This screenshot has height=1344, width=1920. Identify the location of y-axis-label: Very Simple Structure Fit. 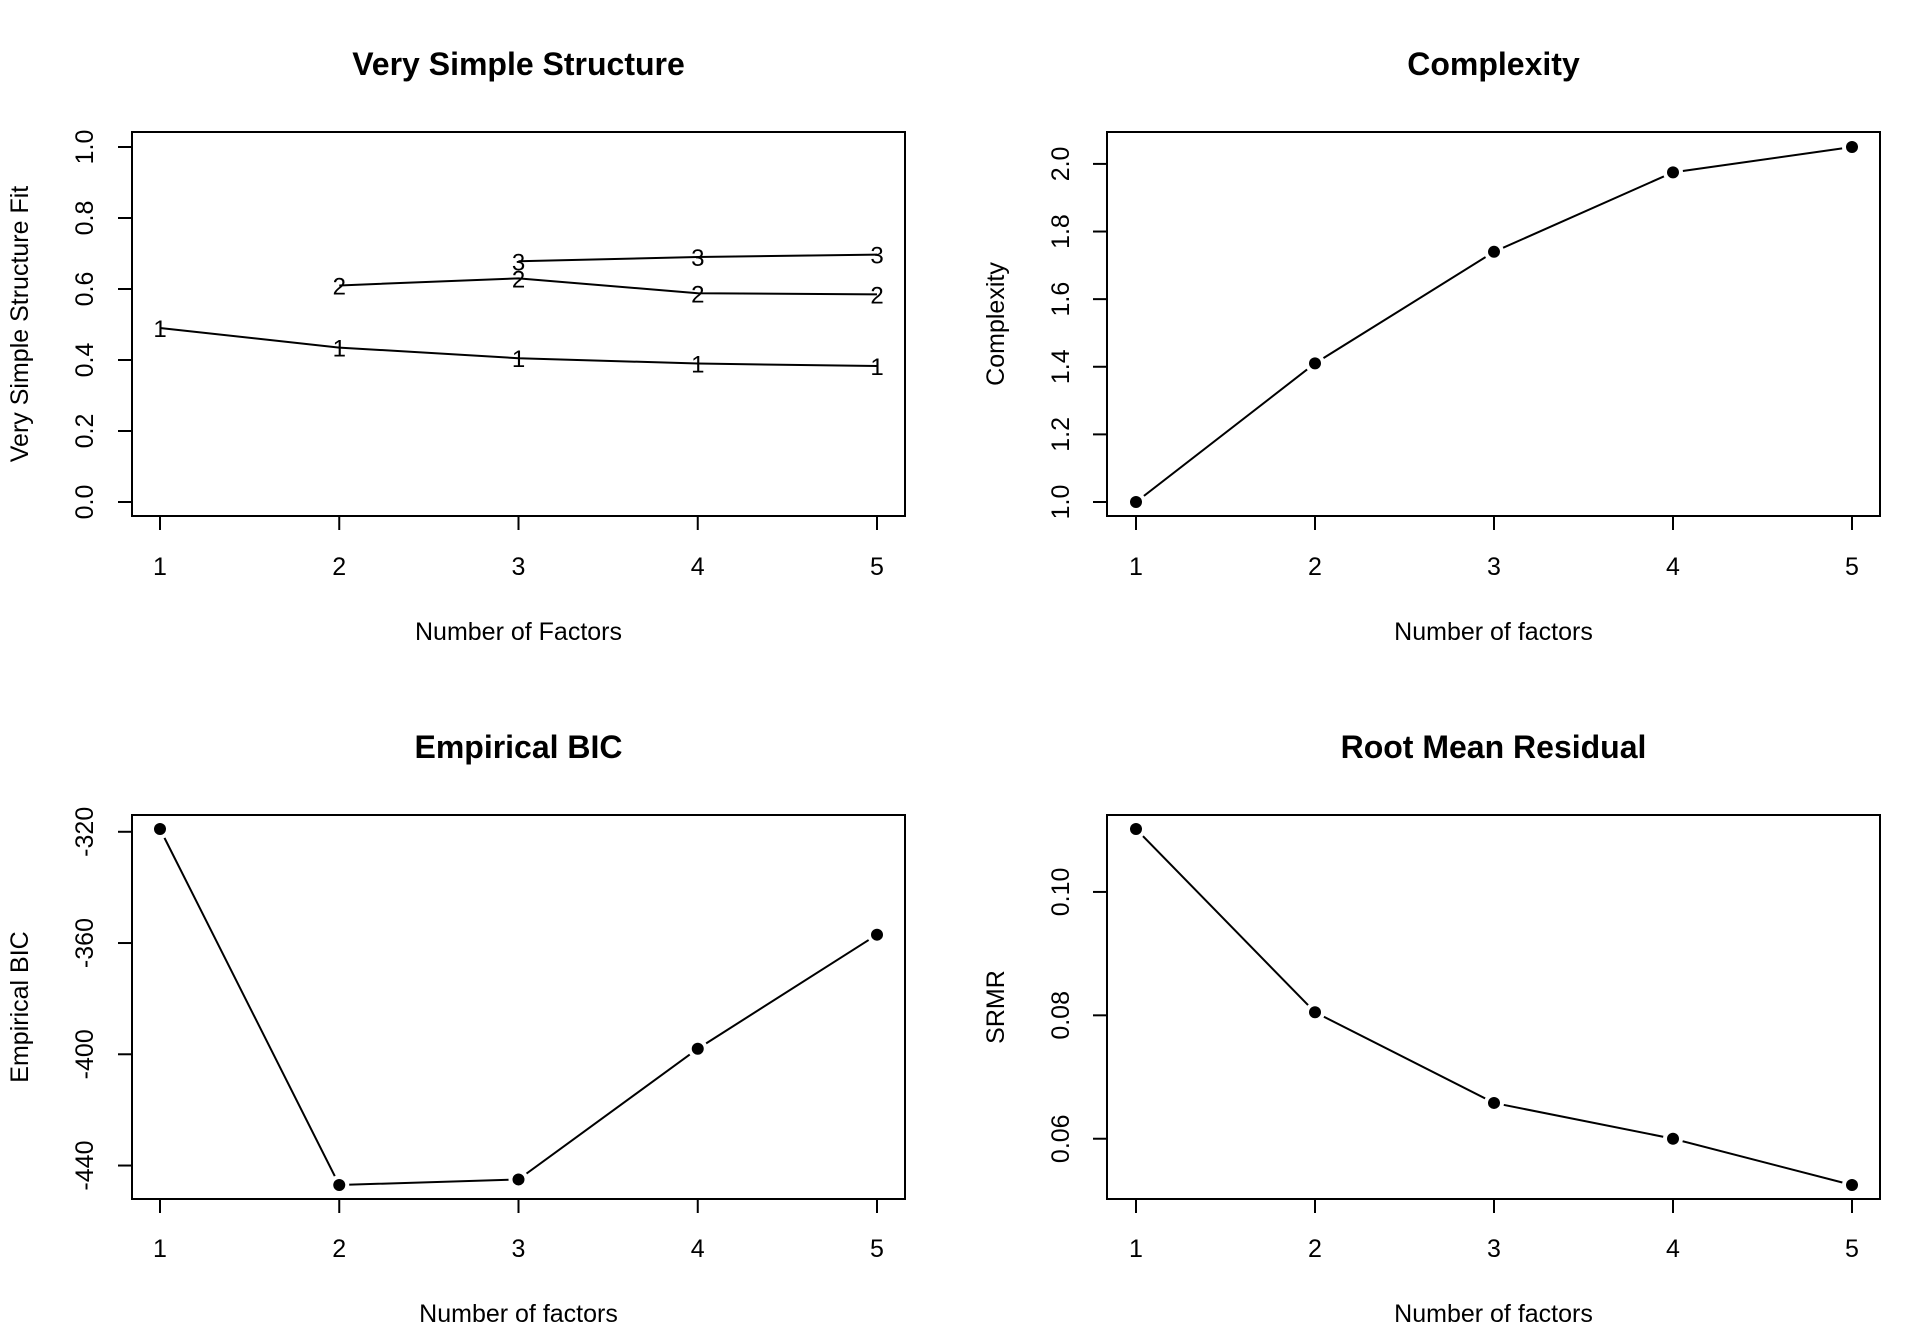
(20, 324).